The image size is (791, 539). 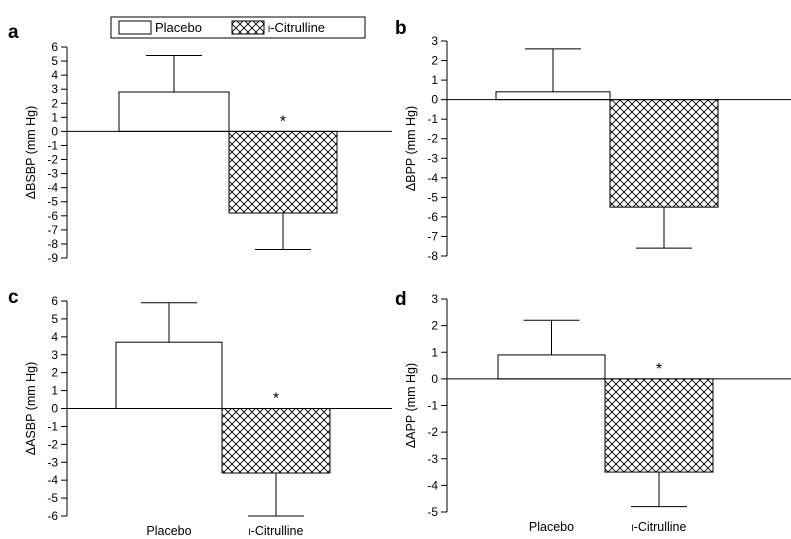 What do you see at coordinates (52, 258) in the screenshot?
I see `y-tick-label: -9` at bounding box center [52, 258].